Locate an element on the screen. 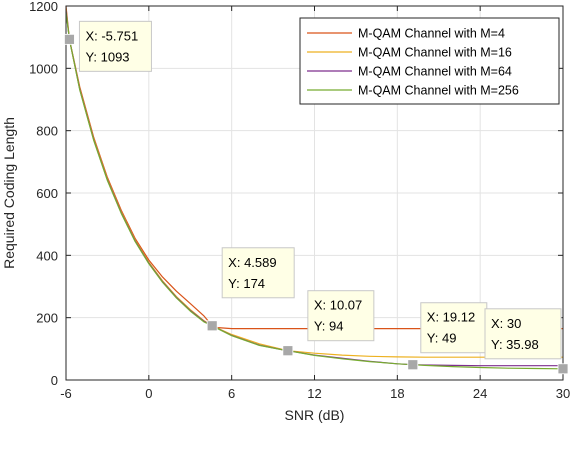 This screenshot has height=464, width=572. x-tick-label: 0 is located at coordinates (148, 393).